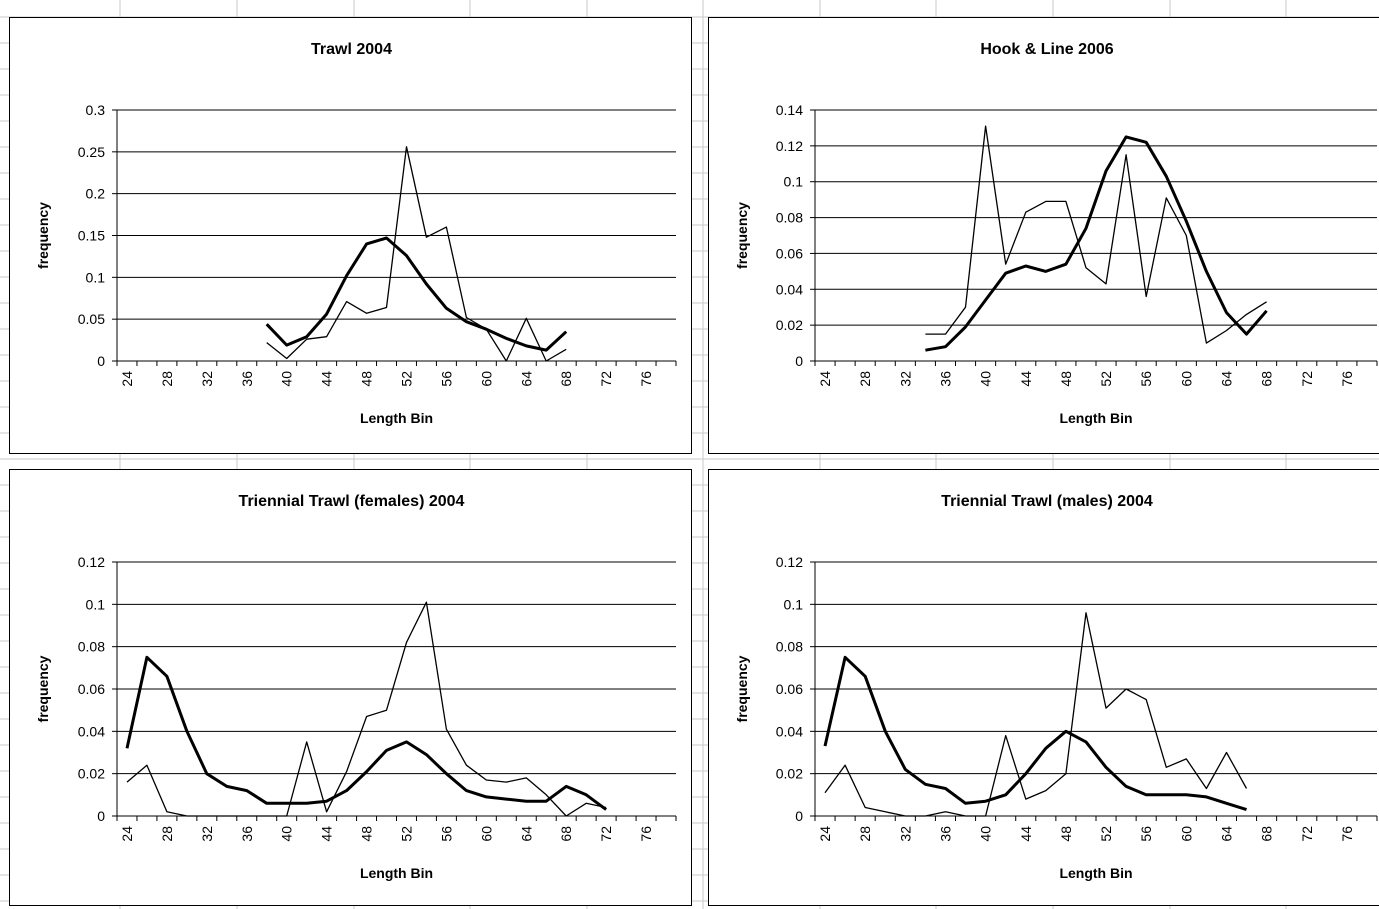  I want to click on chart-title: Trawl 2004, so click(351, 49).